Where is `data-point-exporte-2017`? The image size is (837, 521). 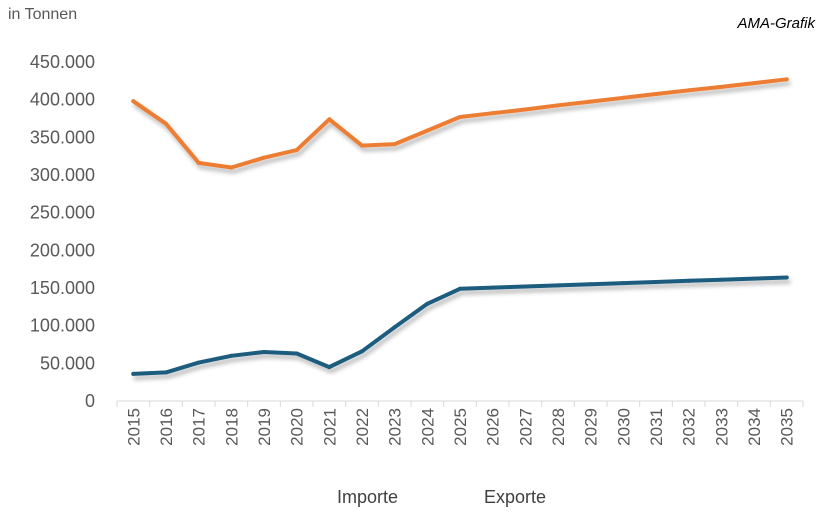
data-point-exporte-2017 is located at coordinates (198, 162).